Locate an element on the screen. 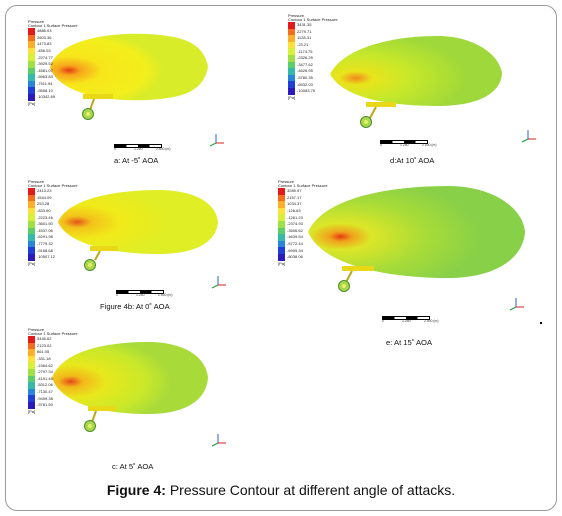 The height and width of the screenshot is (516, 562). legend-row: -3506.62 is located at coordinates (303, 231).